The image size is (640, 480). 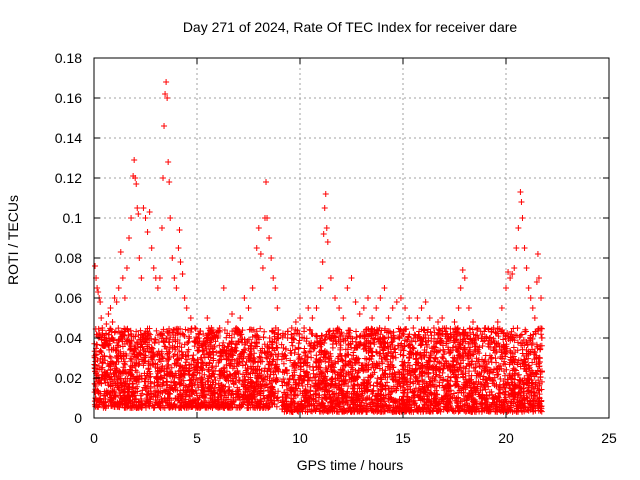 I want to click on y-tick-label: 0.18, so click(x=68, y=58).